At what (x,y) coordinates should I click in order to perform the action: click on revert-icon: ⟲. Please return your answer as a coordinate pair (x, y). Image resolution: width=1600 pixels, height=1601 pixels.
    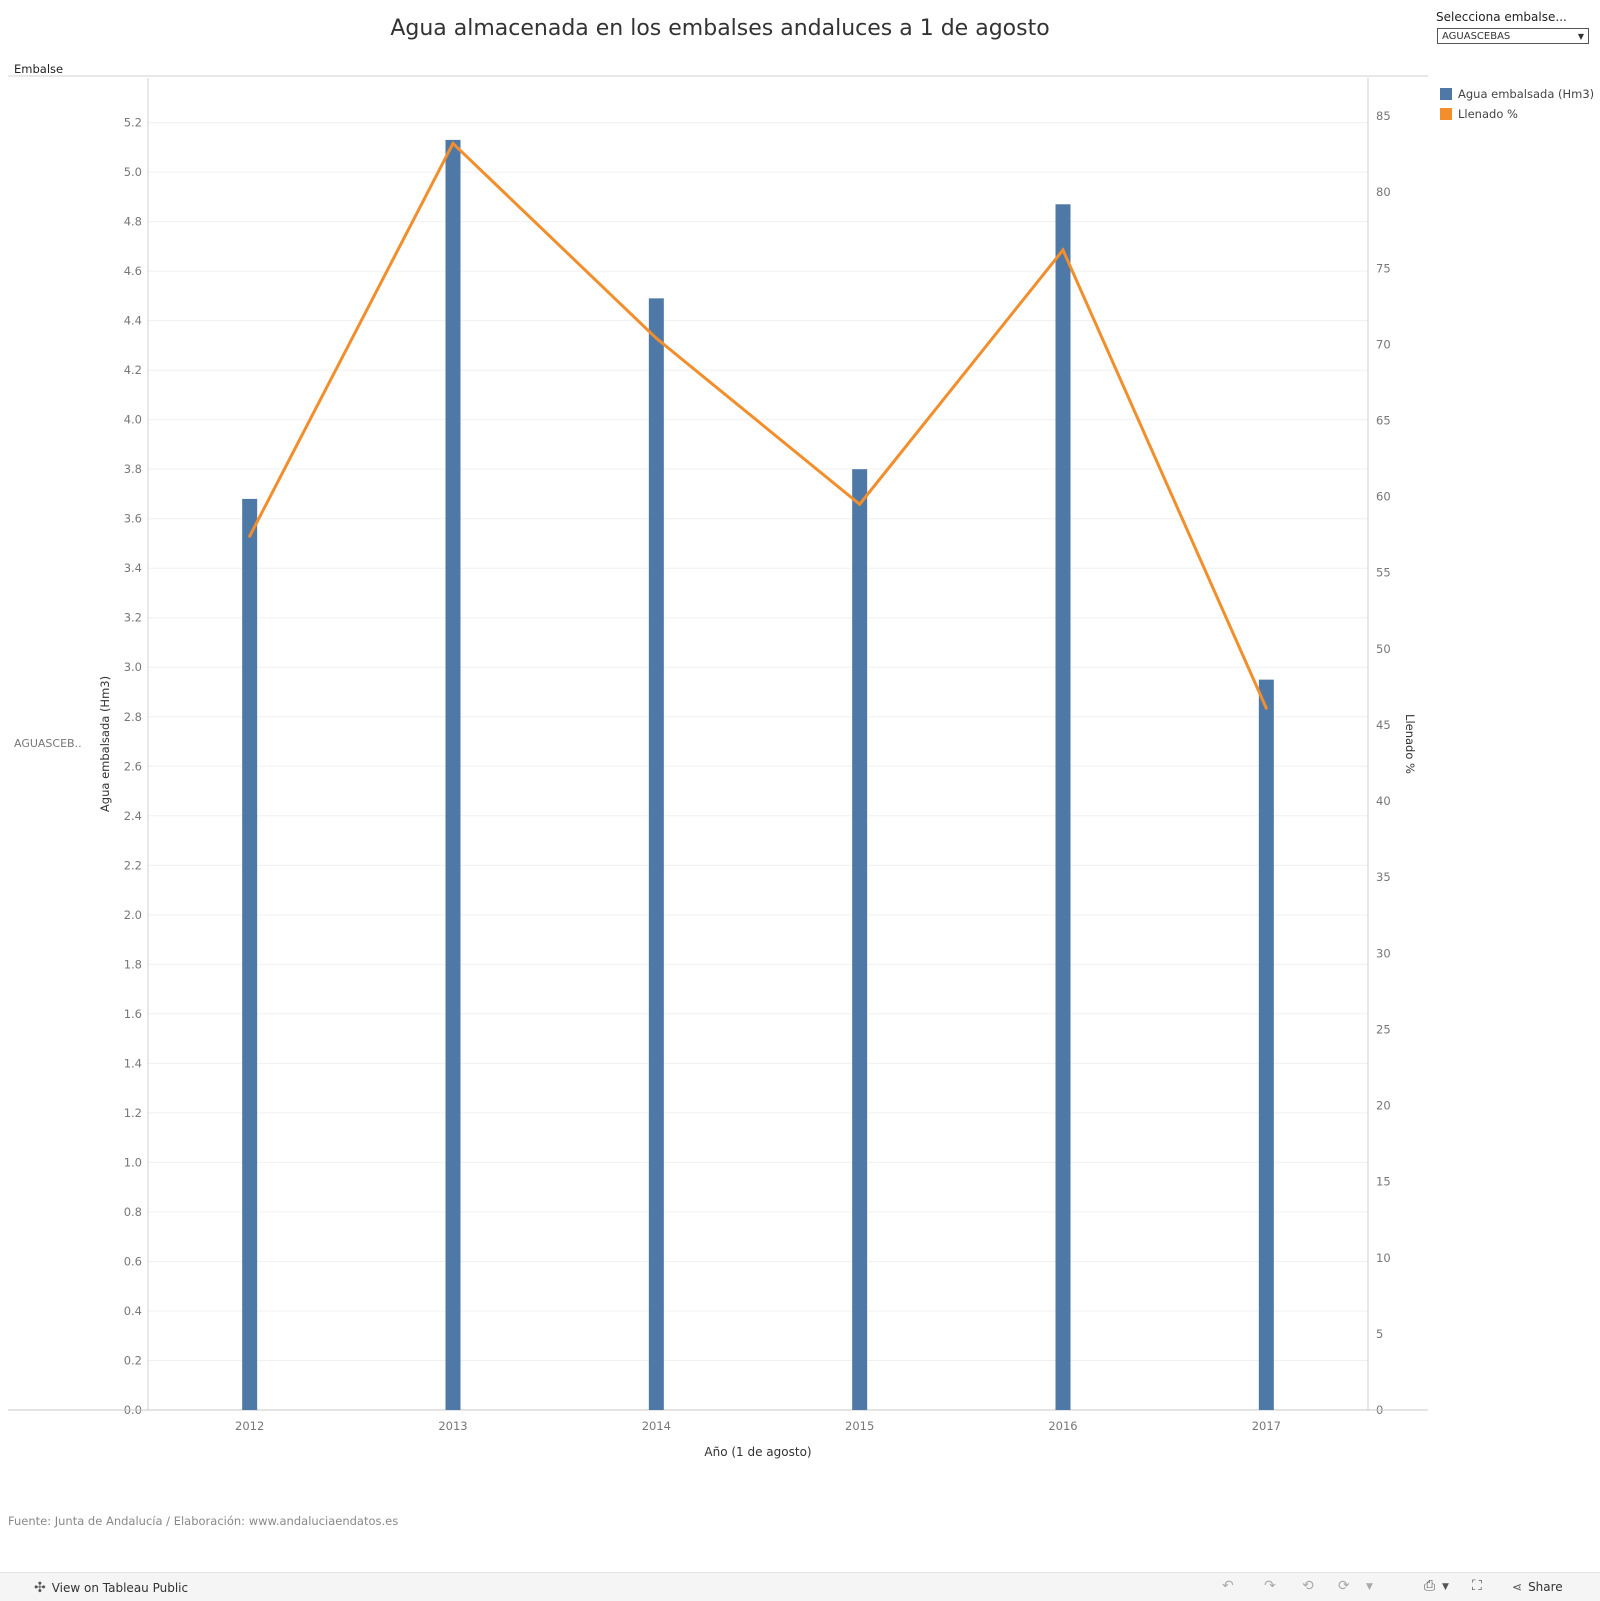
    Looking at the image, I should click on (1308, 1586).